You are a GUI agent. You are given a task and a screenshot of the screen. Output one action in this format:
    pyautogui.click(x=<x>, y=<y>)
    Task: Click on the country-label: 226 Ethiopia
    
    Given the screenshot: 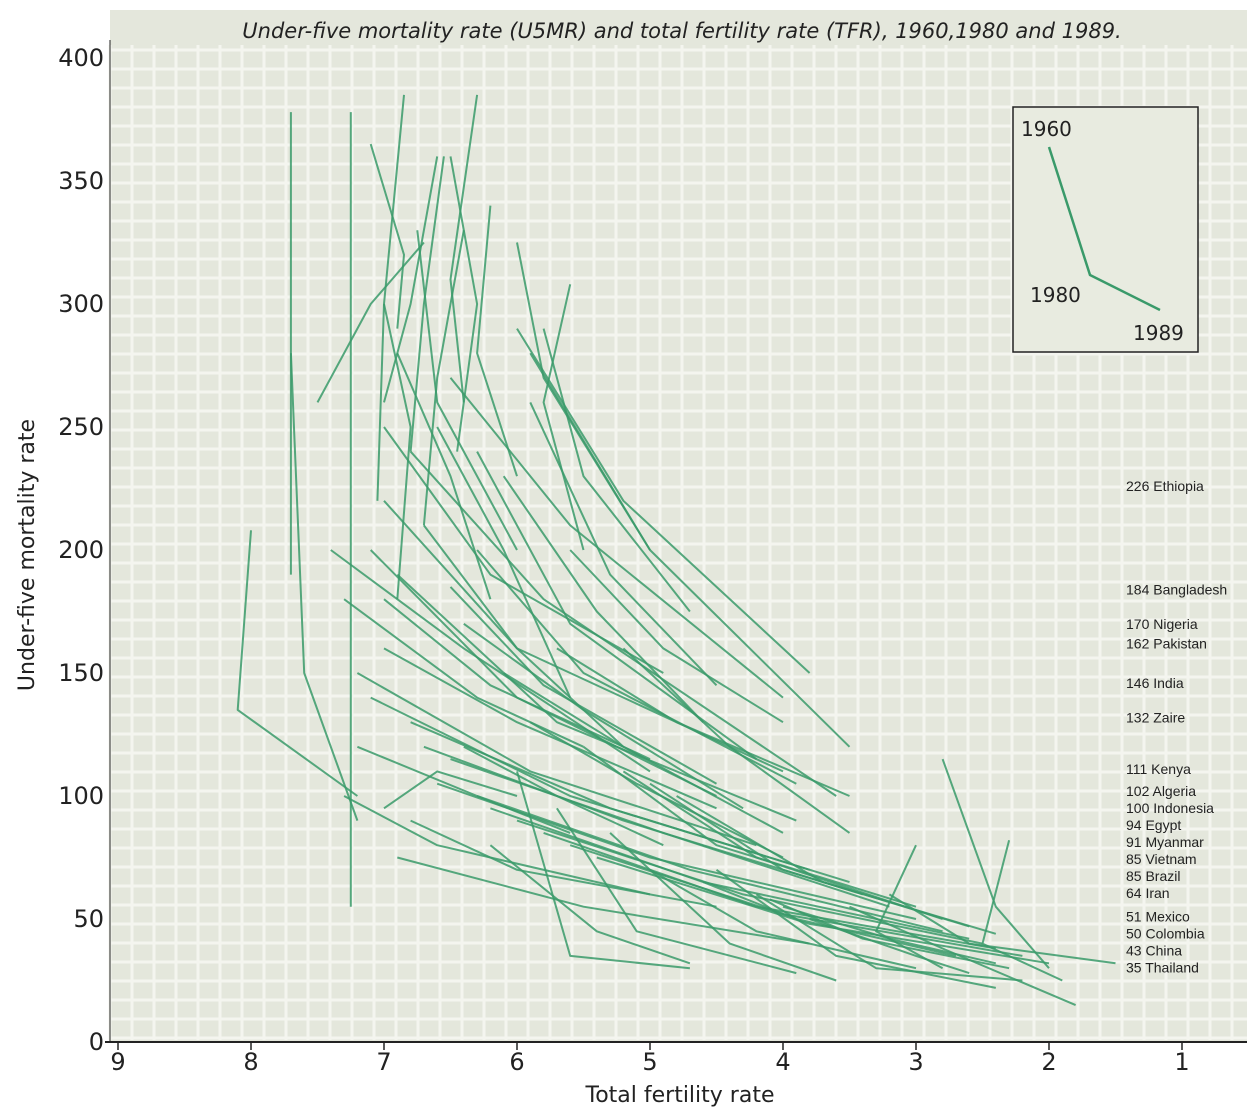 What is the action you would take?
    pyautogui.click(x=1165, y=486)
    